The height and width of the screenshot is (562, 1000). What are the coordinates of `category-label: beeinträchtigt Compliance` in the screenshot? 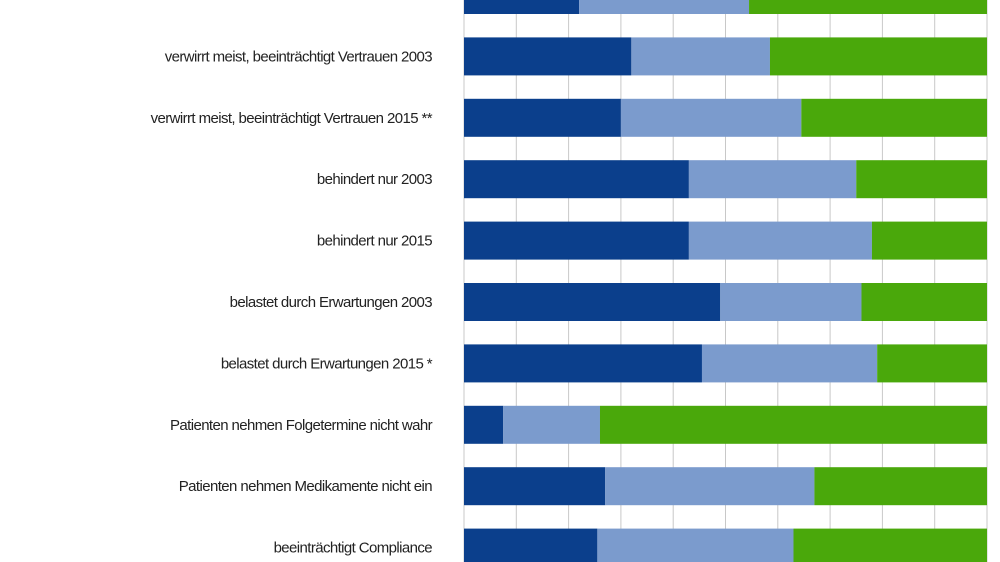 It's located at (353, 548).